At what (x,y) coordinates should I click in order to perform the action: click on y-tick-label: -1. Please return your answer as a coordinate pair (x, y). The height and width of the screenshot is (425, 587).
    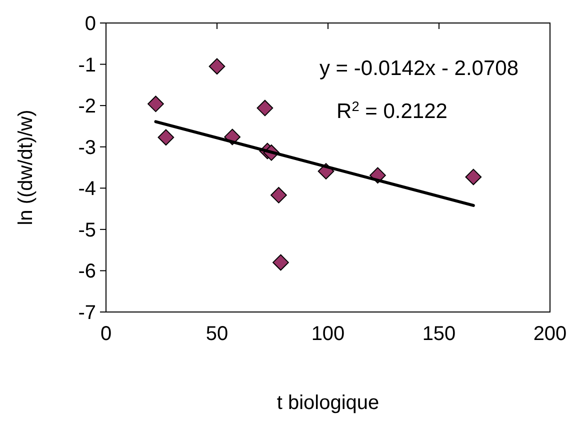
    Looking at the image, I should click on (87, 65).